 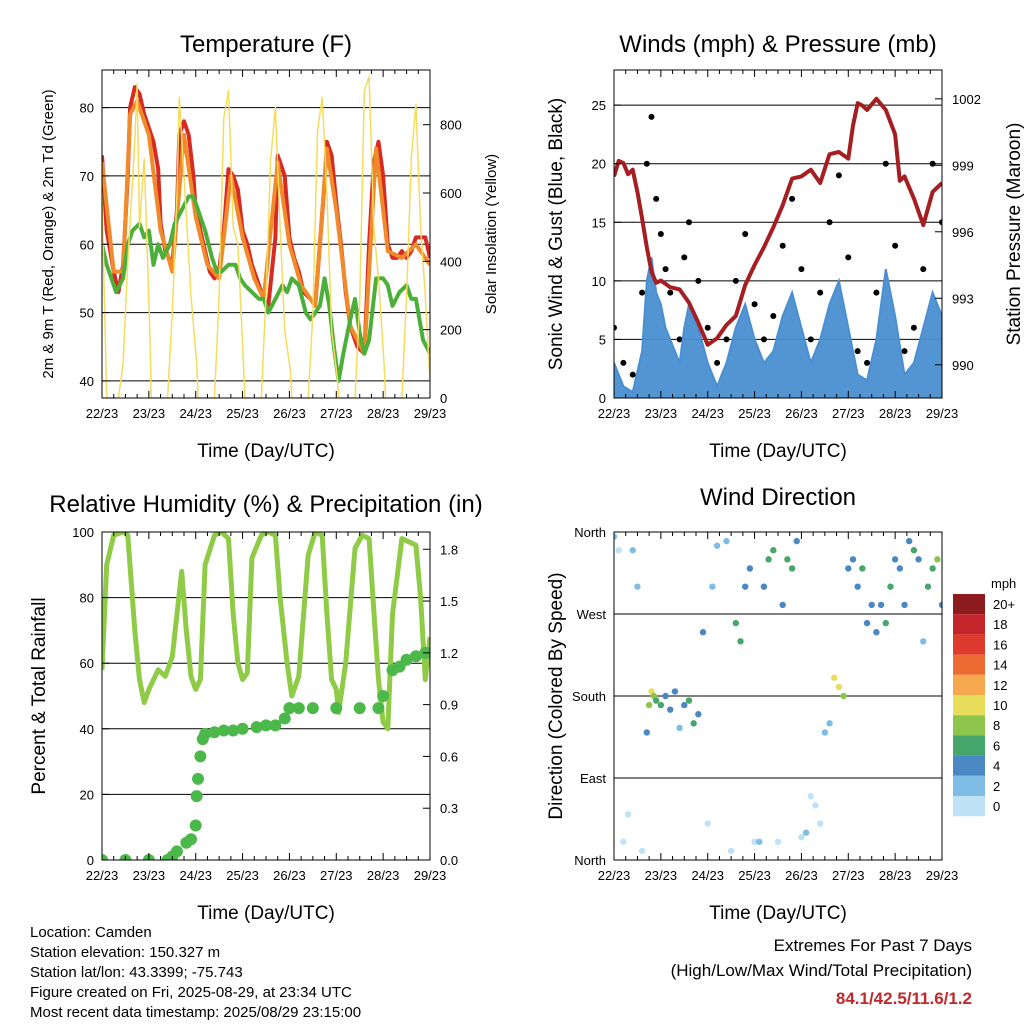 I want to click on x-axis-label: Time (Day/UTC), so click(x=778, y=913).